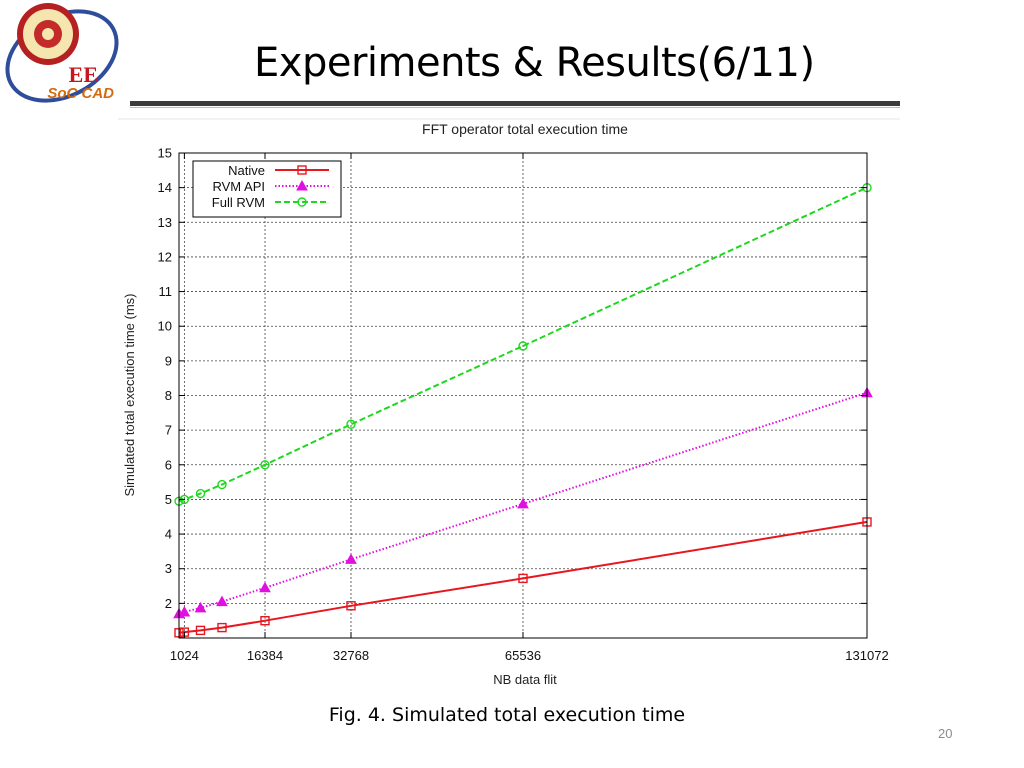 Image resolution: width=1024 pixels, height=768 pixels. Describe the element at coordinates (515, 107) in the screenshot. I see `title-divider-thin` at that location.